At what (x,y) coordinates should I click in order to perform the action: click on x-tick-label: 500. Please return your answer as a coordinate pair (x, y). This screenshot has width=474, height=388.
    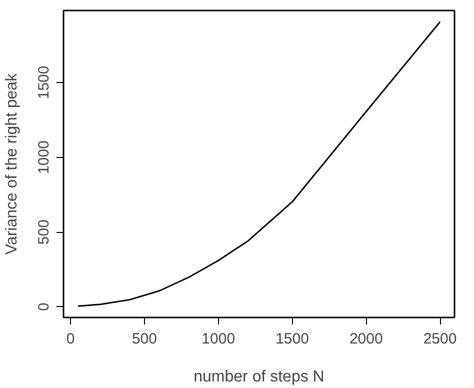
    Looking at the image, I should click on (144, 339).